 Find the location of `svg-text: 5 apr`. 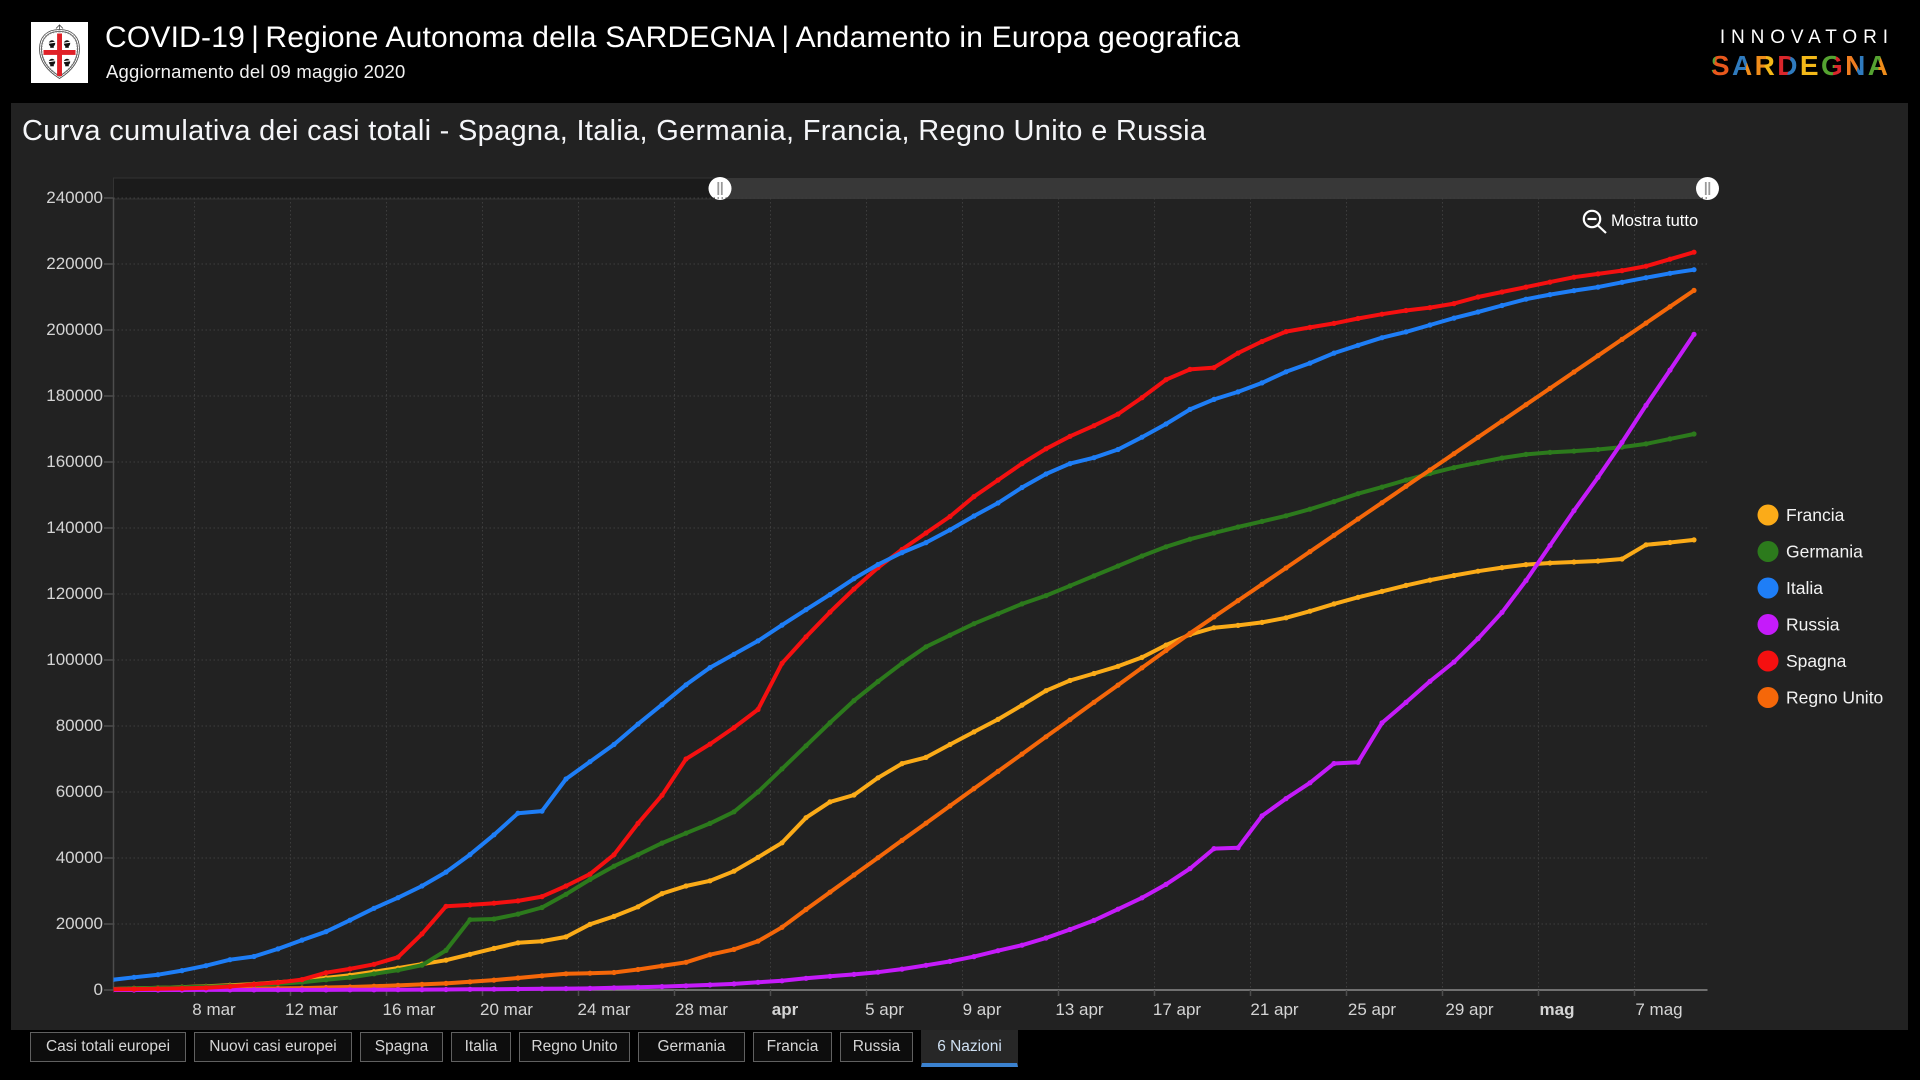

svg-text: 5 apr is located at coordinates (884, 1009).